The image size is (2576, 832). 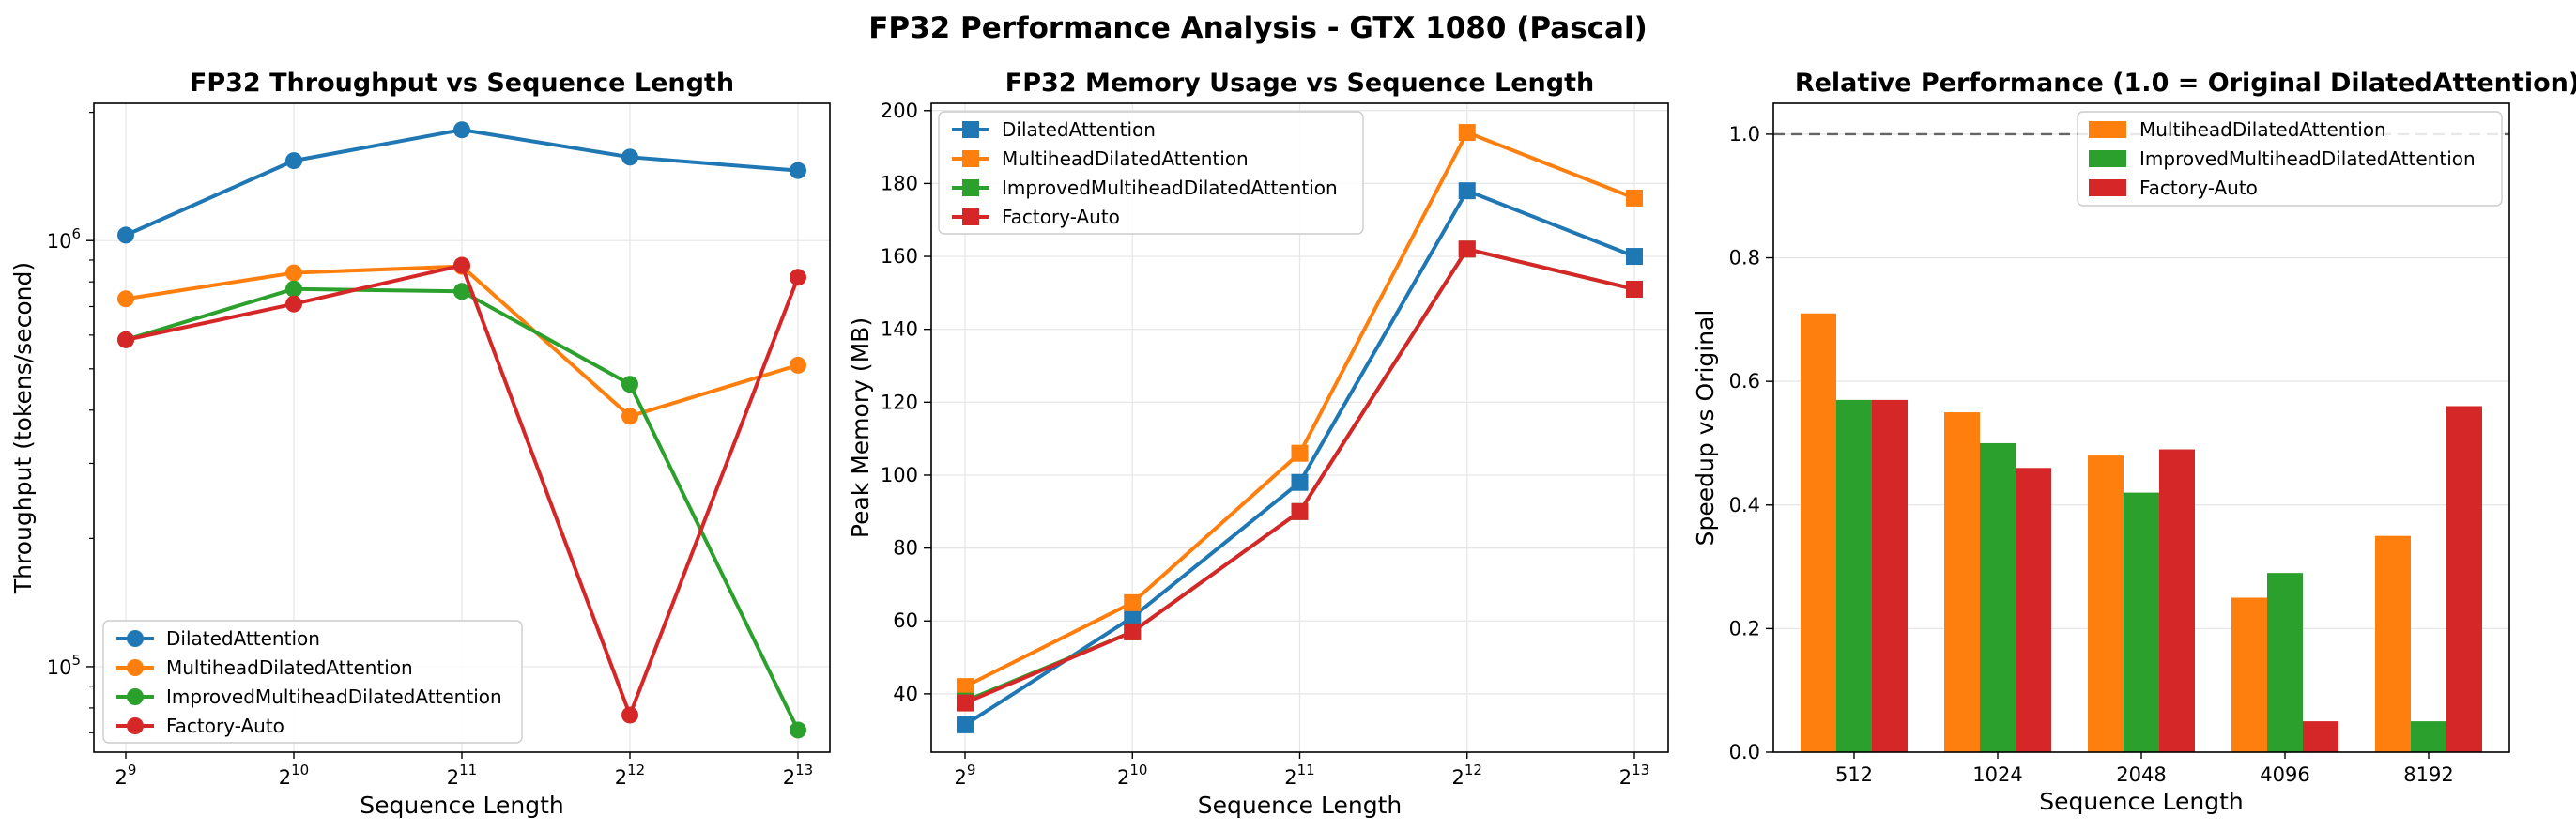 What do you see at coordinates (1997, 775) in the screenshot?
I see `x-tick-label: 1024` at bounding box center [1997, 775].